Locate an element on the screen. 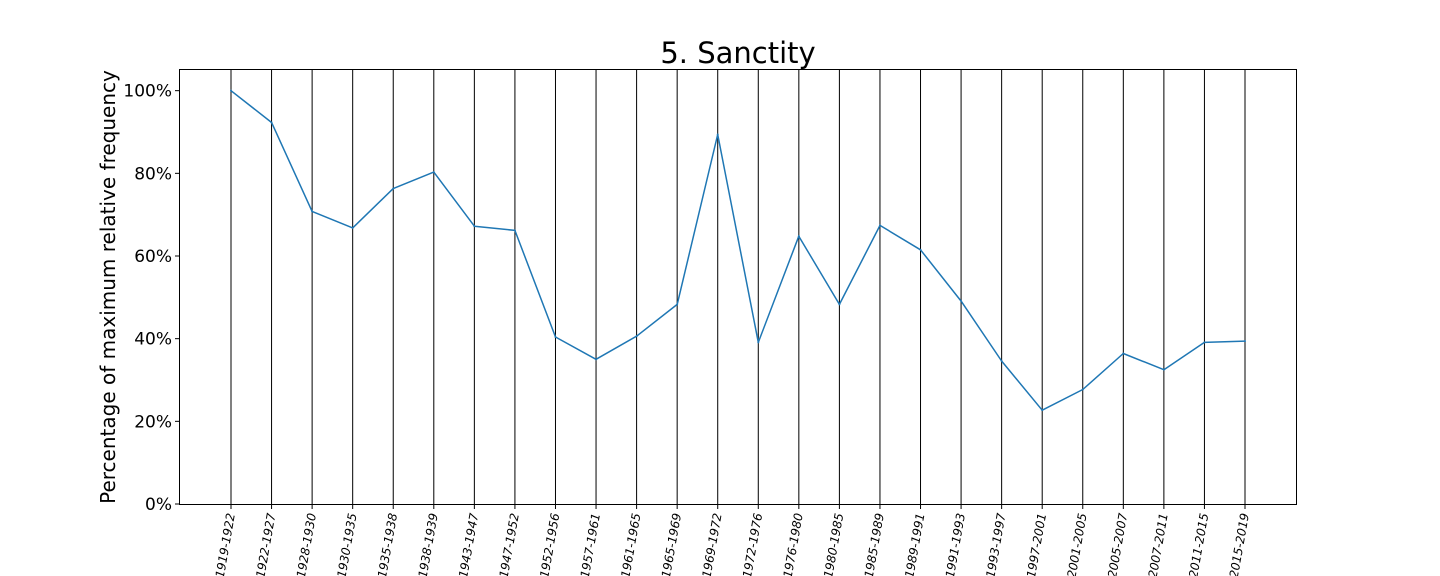  y-tick-label: 0% is located at coordinates (158, 505).